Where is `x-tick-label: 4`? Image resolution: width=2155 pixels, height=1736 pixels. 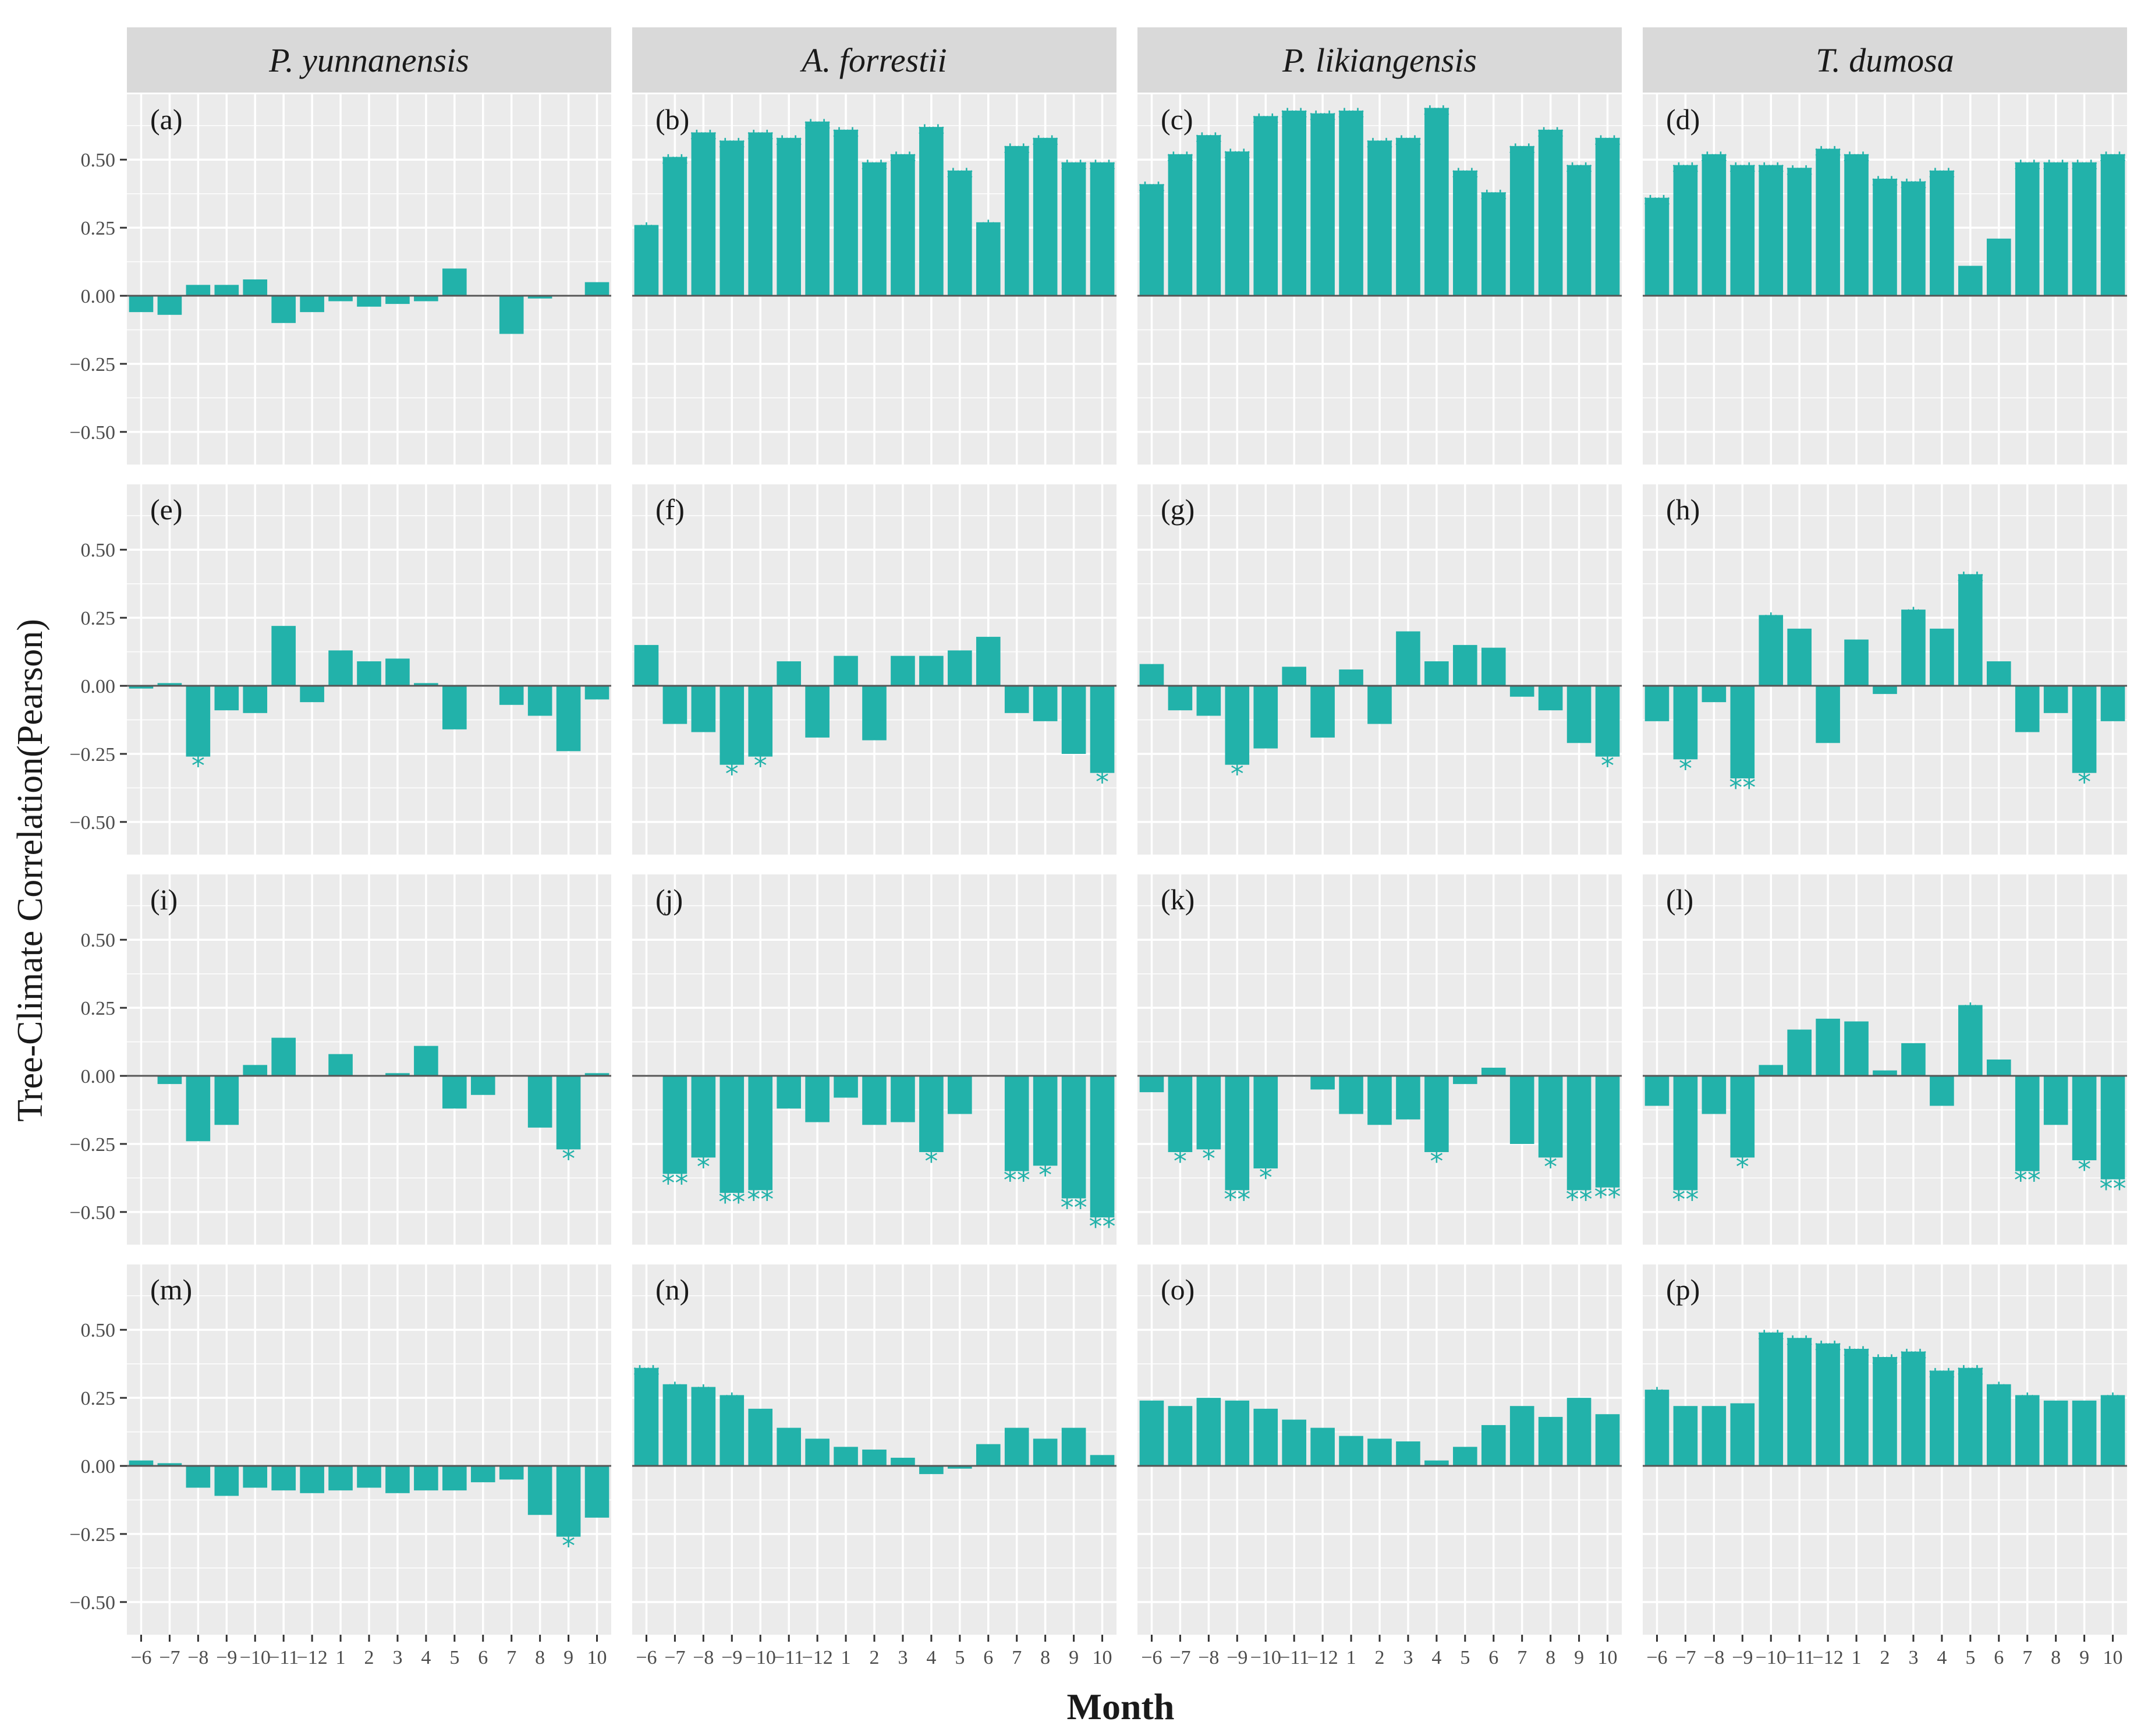 x-tick-label: 4 is located at coordinates (931, 1657).